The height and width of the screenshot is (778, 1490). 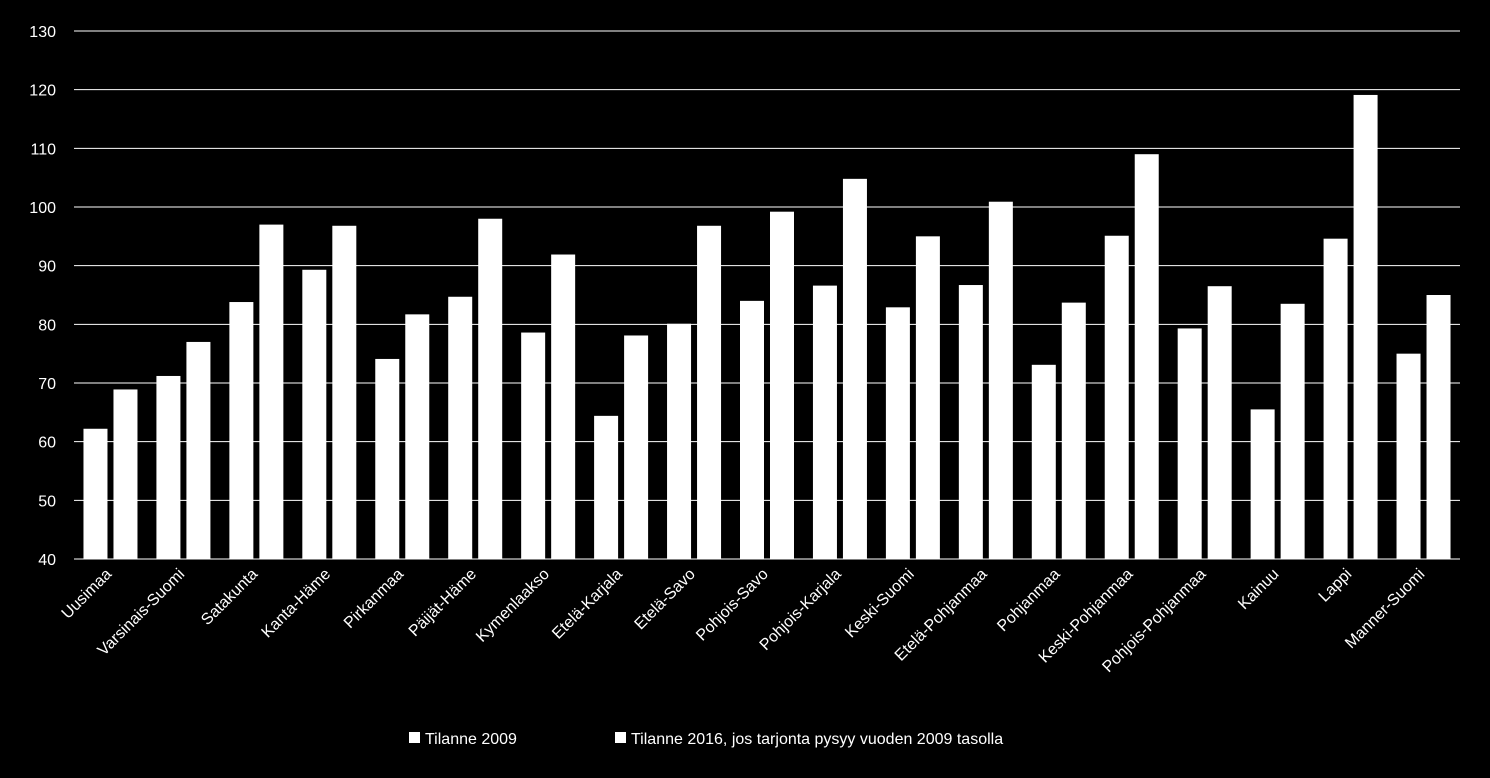 What do you see at coordinates (42, 91) in the screenshot?
I see `y-tick-label: 120` at bounding box center [42, 91].